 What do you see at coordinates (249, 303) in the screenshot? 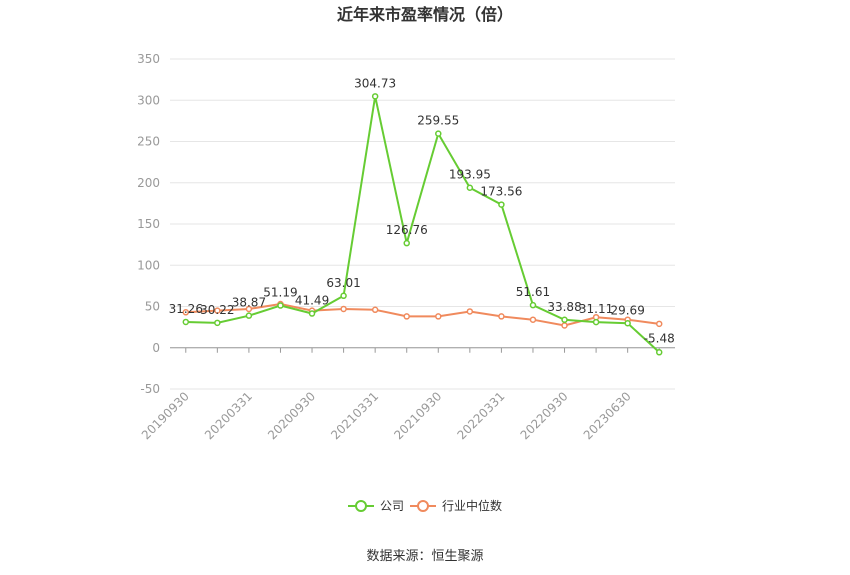
I see `data-label: 38.87` at bounding box center [249, 303].